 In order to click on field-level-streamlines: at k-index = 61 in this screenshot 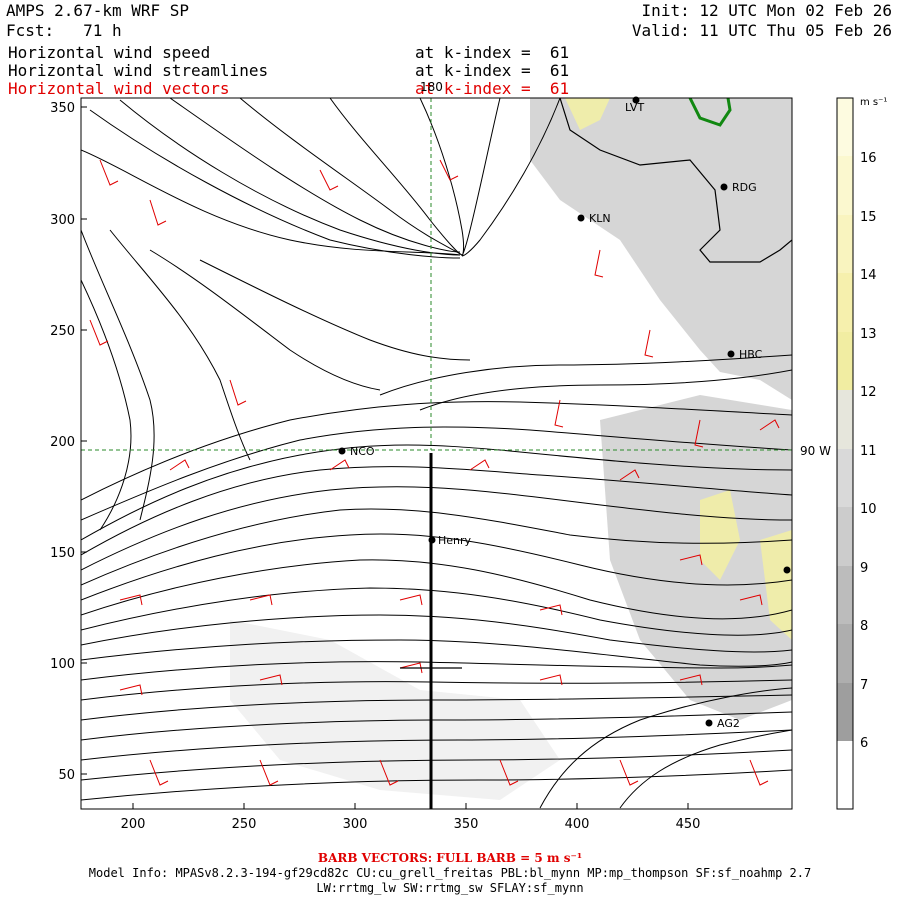, I will do `click(492, 70)`.